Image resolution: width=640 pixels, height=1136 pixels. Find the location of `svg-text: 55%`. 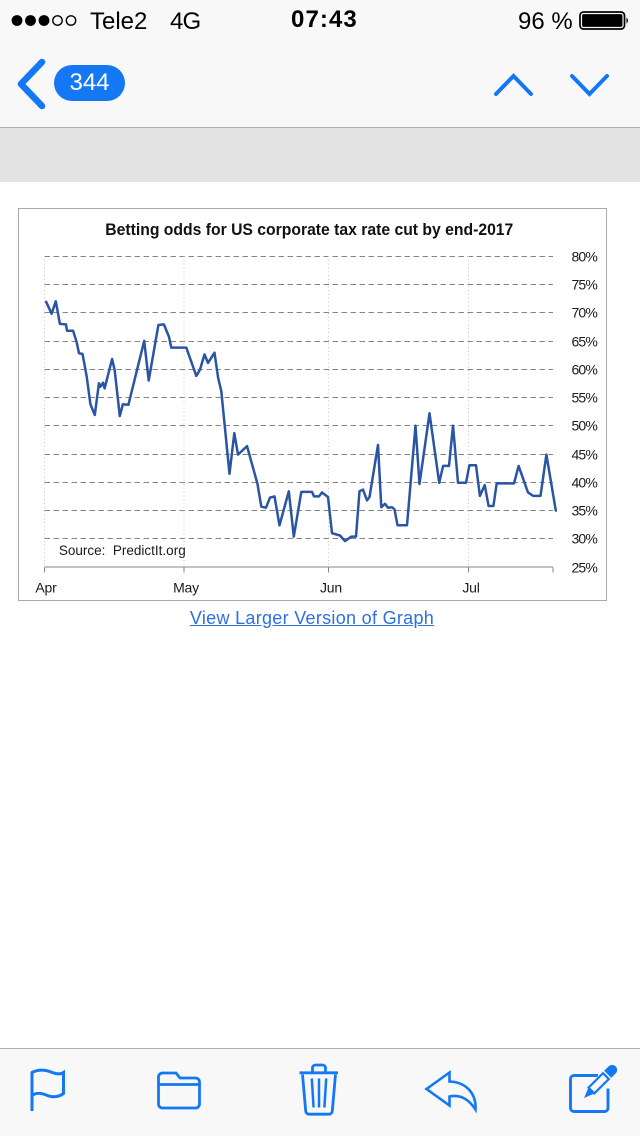

svg-text: 55% is located at coordinates (585, 397).